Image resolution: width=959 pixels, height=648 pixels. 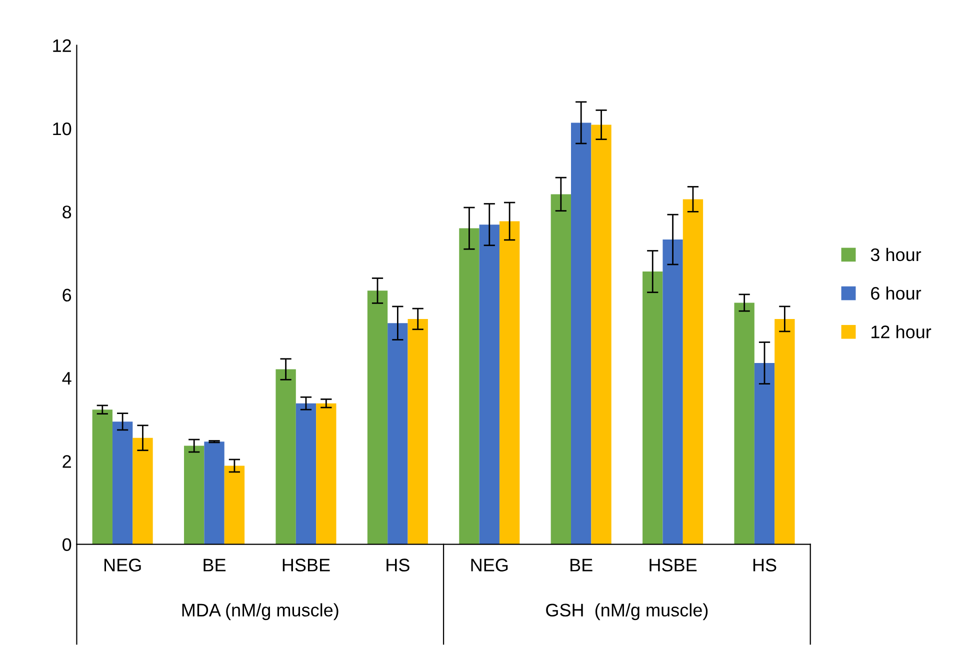 What do you see at coordinates (260, 611) in the screenshot?
I see `text: MDA (nM/g muscle)` at bounding box center [260, 611].